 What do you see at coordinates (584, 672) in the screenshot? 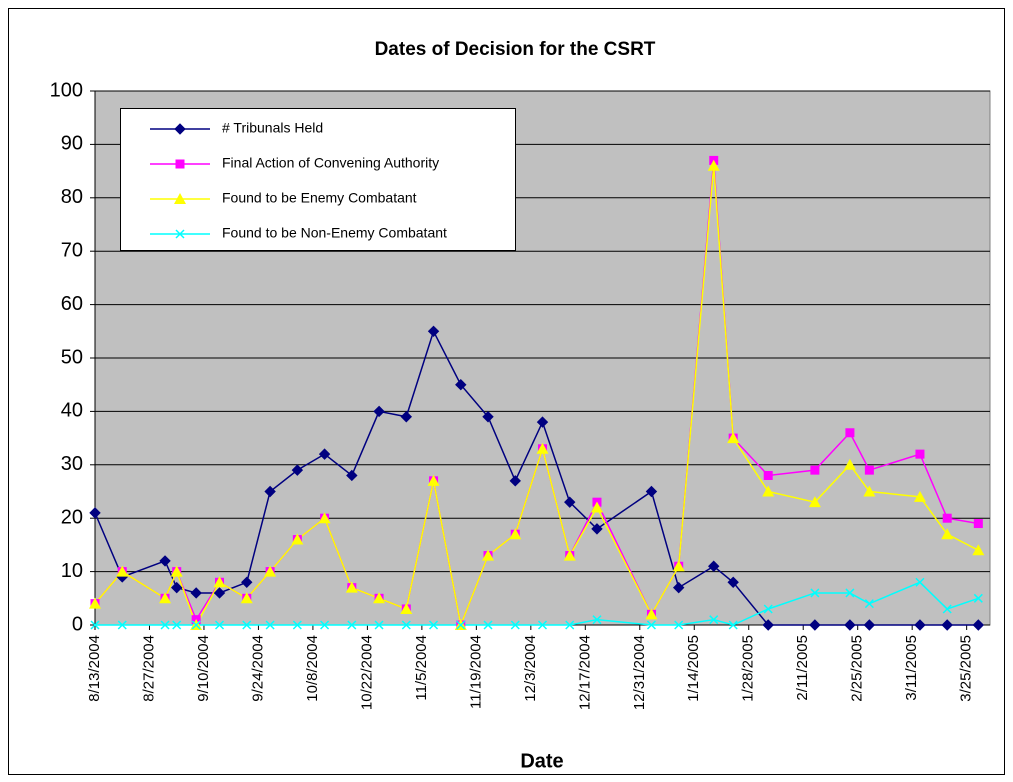
I see `x-tick-label: 12/17/2004` at bounding box center [584, 672].